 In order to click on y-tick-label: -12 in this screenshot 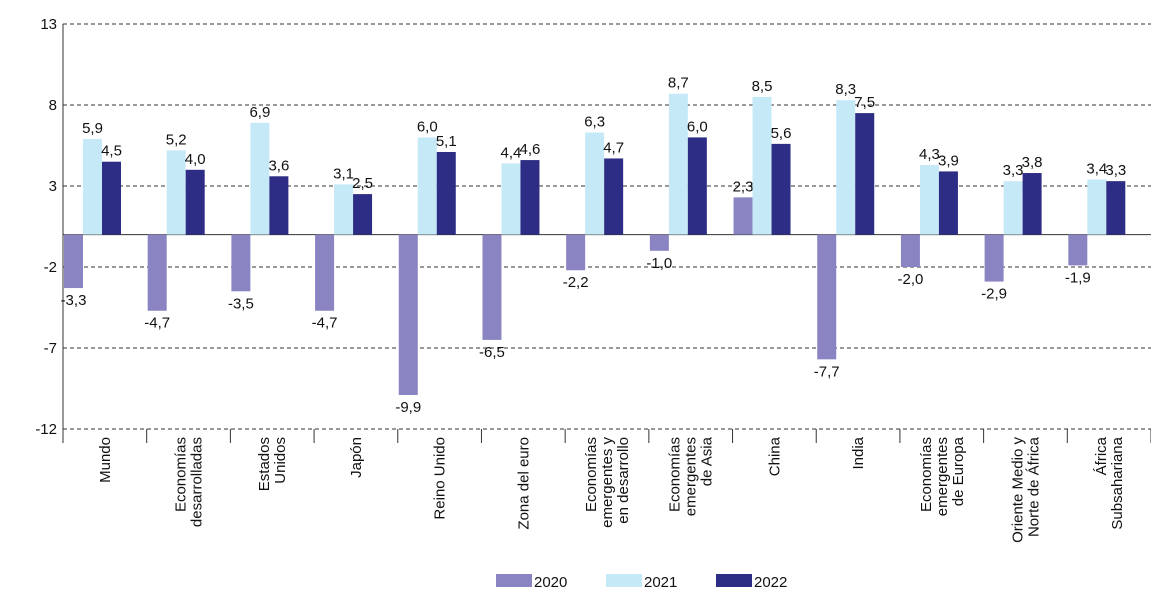, I will do `click(46, 429)`.